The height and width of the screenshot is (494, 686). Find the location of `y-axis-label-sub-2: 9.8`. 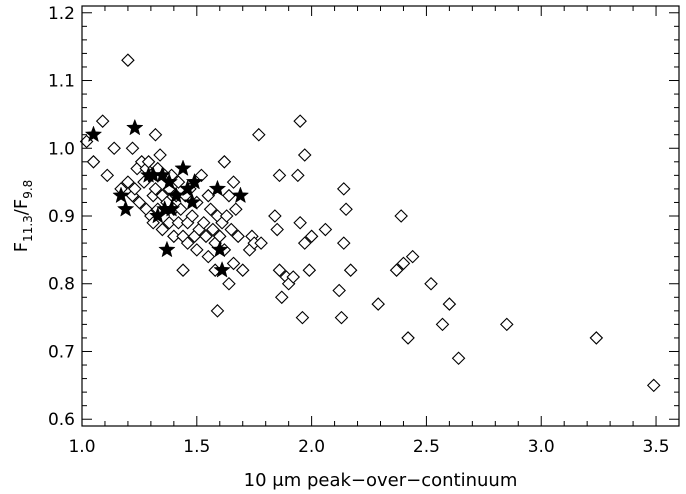

y-axis-label-sub-2: 9.8 is located at coordinates (28, 189).